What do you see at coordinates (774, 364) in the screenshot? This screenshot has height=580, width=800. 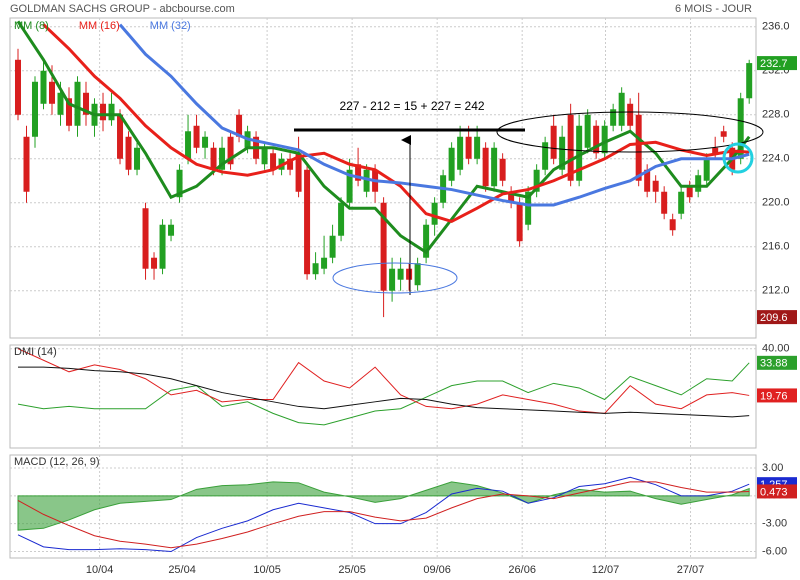 I see `last-value-label: 33.88` at bounding box center [774, 364].